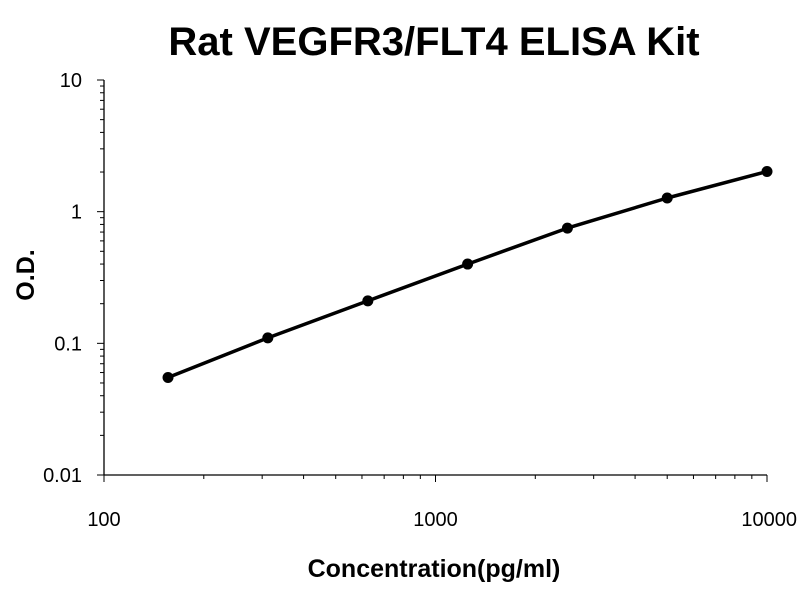  Describe the element at coordinates (435, 478) in the screenshot. I see `x-axis-ticks` at that location.